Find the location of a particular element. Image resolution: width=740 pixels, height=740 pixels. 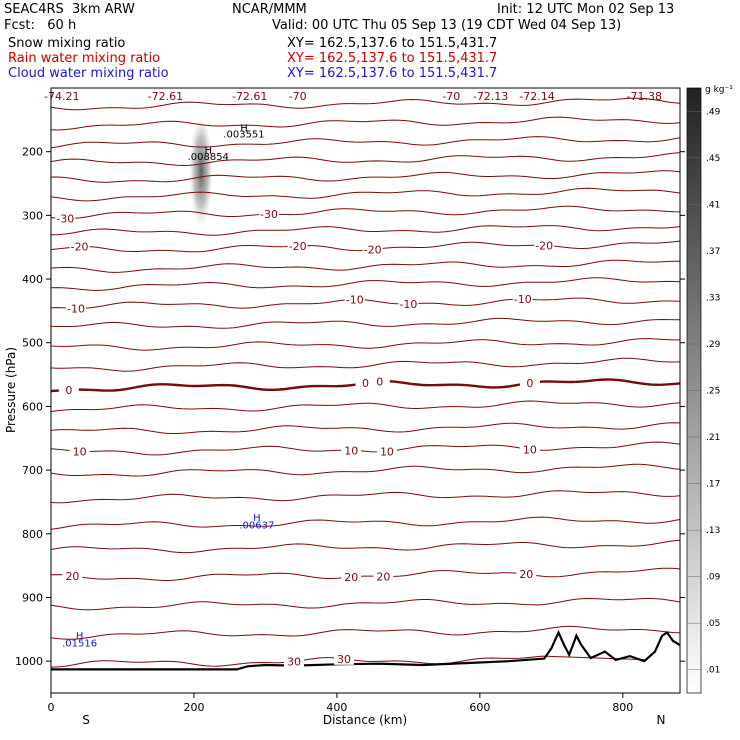

x-tick-label: 400 is located at coordinates (336, 707).